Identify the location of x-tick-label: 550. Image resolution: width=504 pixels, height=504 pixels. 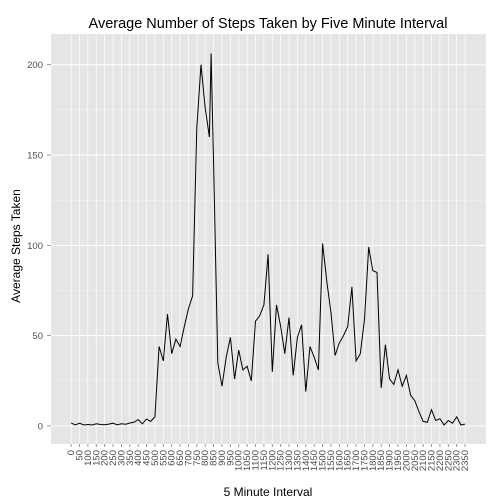
(163, 458).